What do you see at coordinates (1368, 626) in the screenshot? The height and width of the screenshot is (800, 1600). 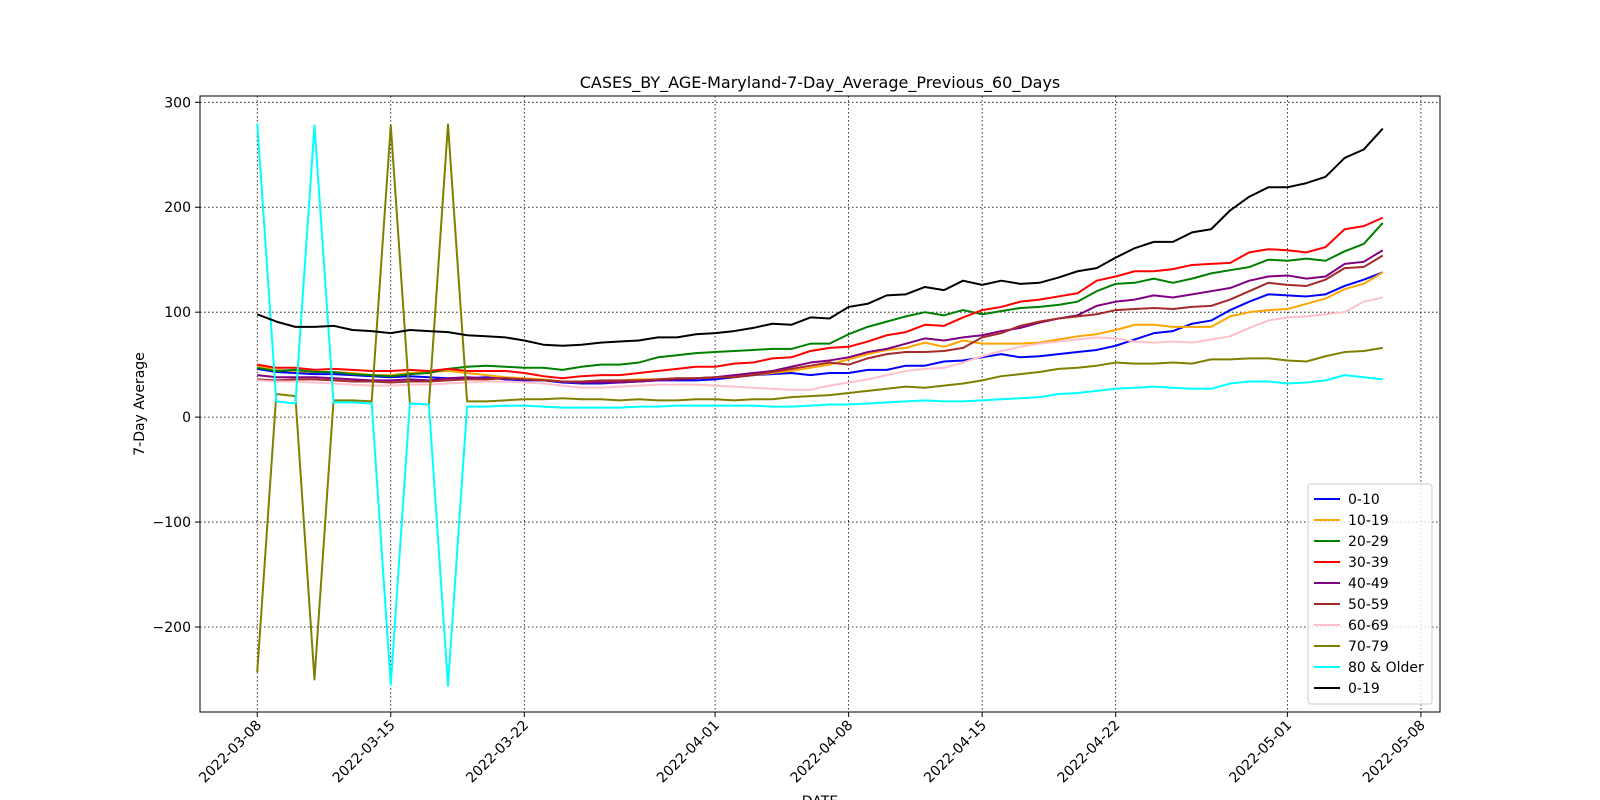 I see `legend-label: 60-69` at bounding box center [1368, 626].